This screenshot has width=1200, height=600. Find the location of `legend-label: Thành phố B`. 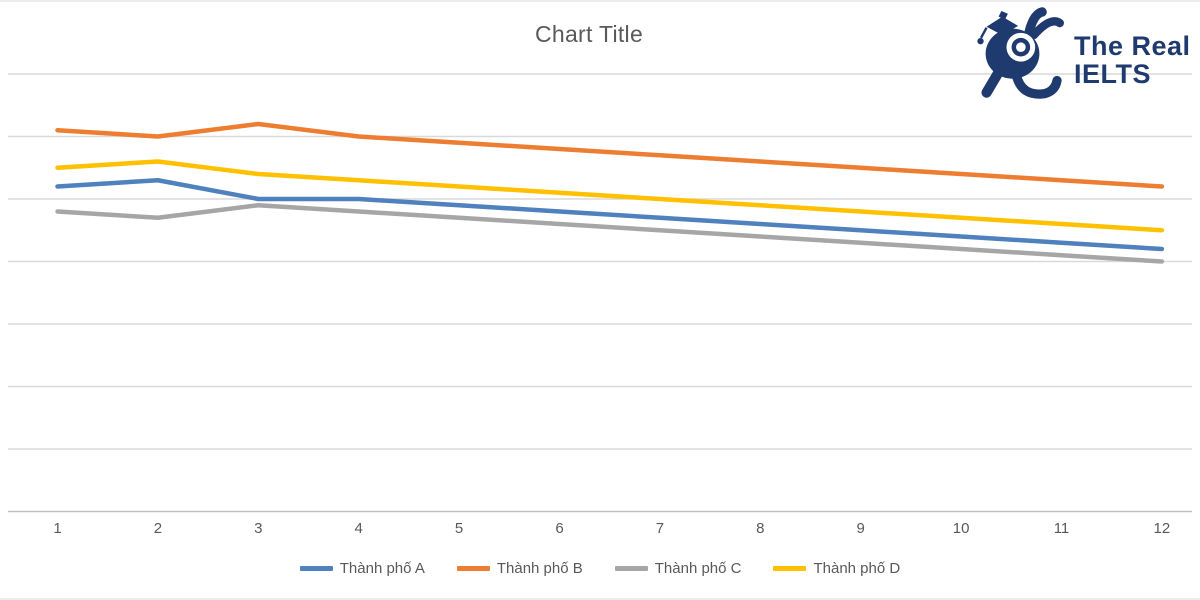

legend-label: Thành phố B is located at coordinates (539, 568).